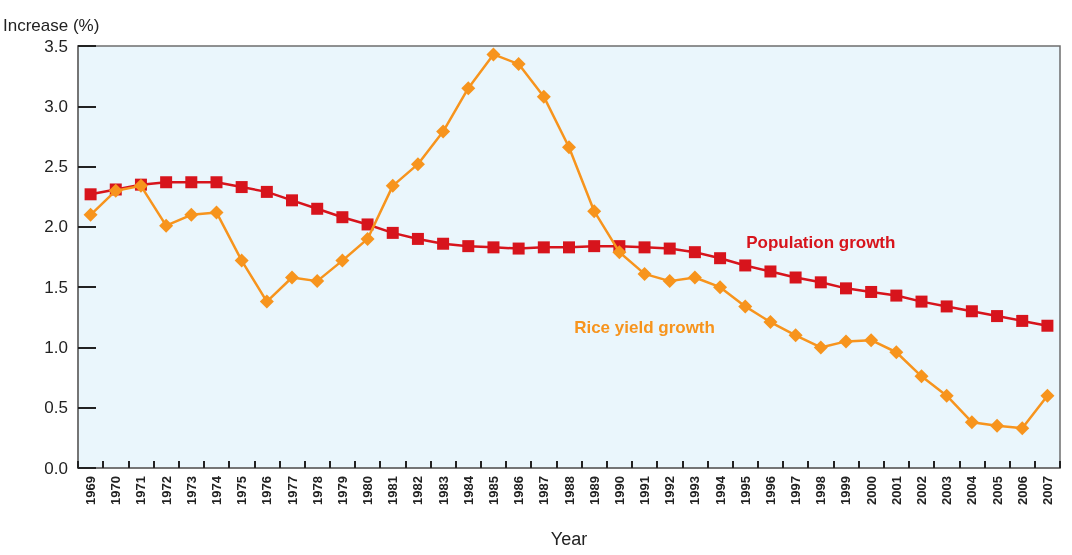 The width and height of the screenshot is (1072, 555). Describe the element at coordinates (141, 490) in the screenshot. I see `x-tick-label: 1971` at that location.